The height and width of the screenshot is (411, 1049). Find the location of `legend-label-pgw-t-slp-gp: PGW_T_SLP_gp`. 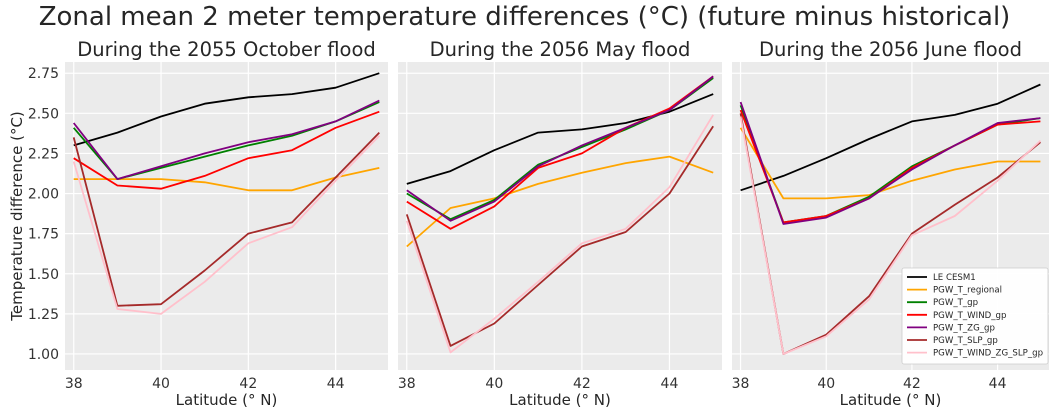

legend-label-pgw-t-slp-gp: PGW_T_SLP_gp is located at coordinates (965, 341).